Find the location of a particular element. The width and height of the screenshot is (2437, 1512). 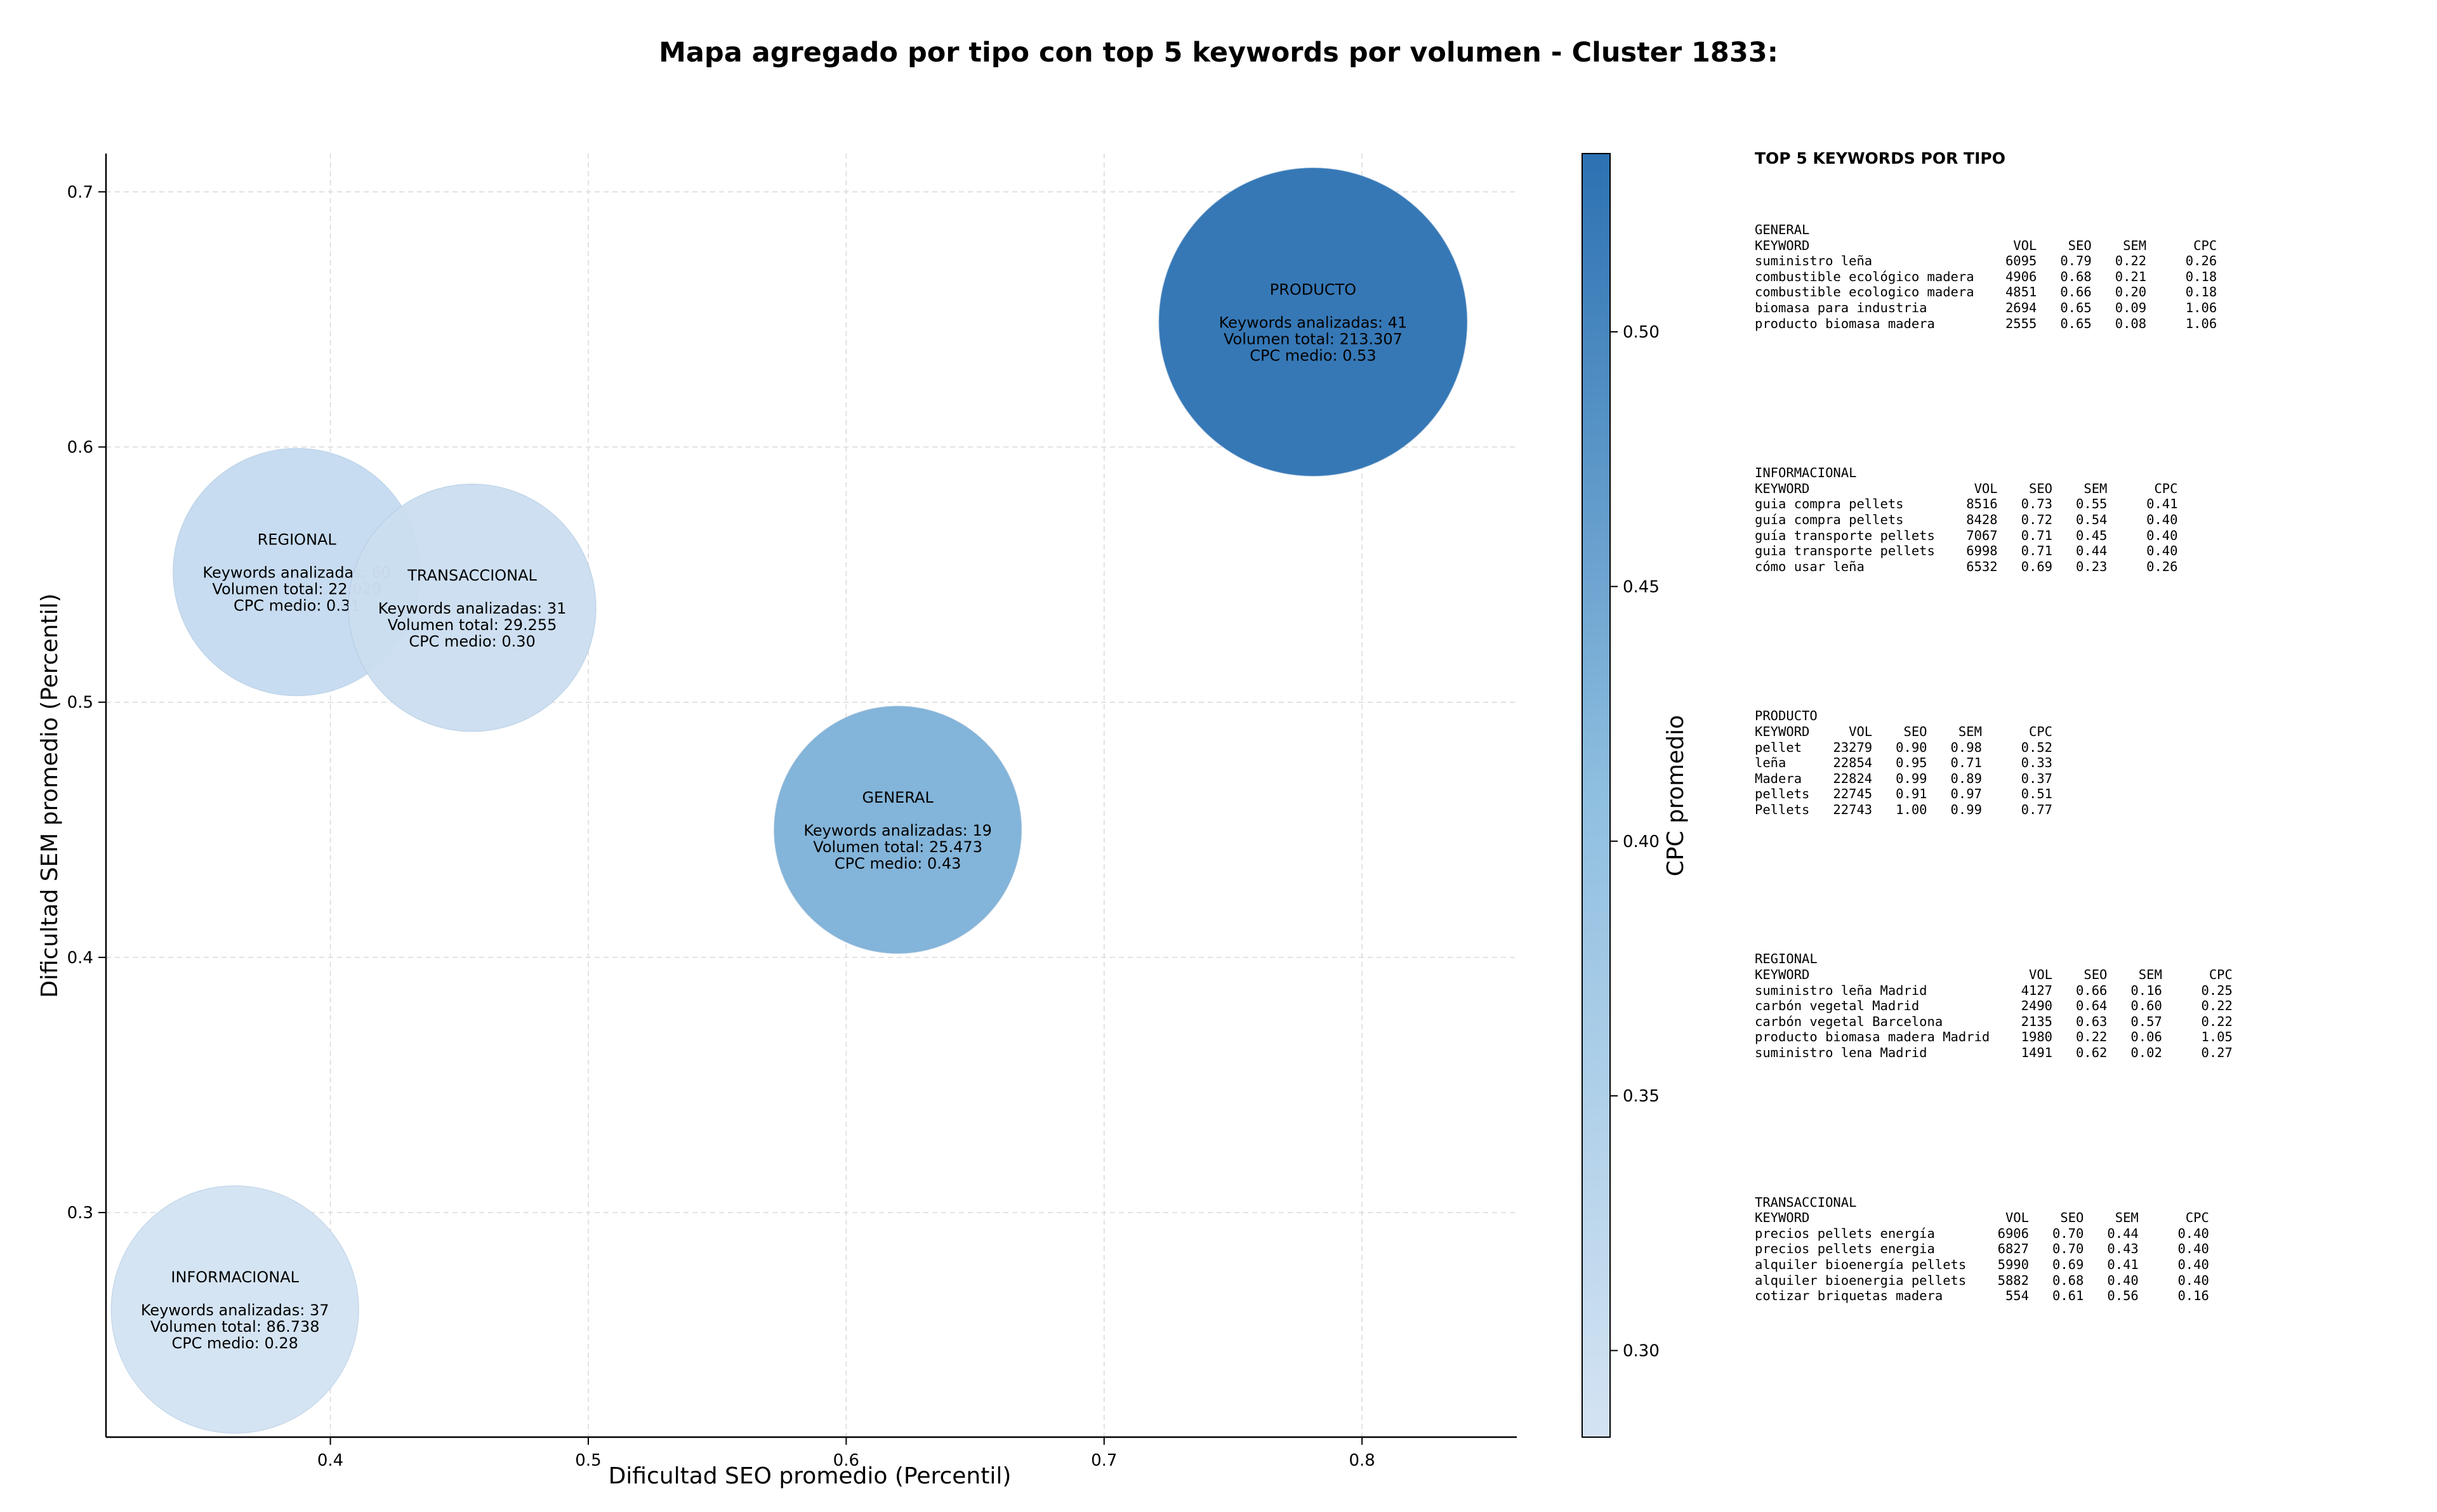

bubble-label-general: Volumen total: 25.473 is located at coordinates (897, 847).